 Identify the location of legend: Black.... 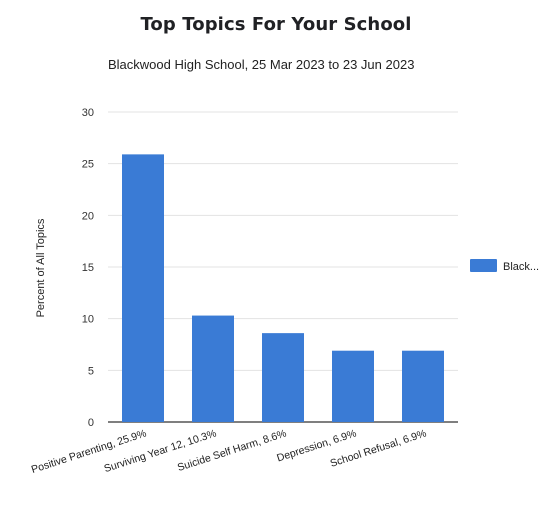
(504, 266).